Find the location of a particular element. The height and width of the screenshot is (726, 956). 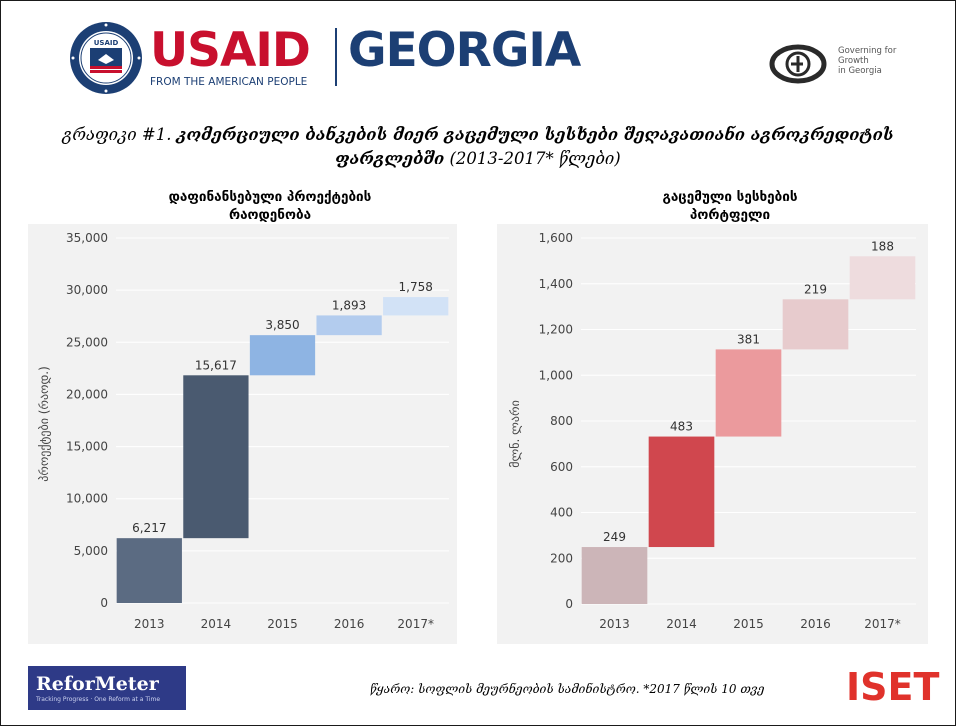

figure-title-prefix: გრაფიკი #1. is located at coordinates (117, 134).